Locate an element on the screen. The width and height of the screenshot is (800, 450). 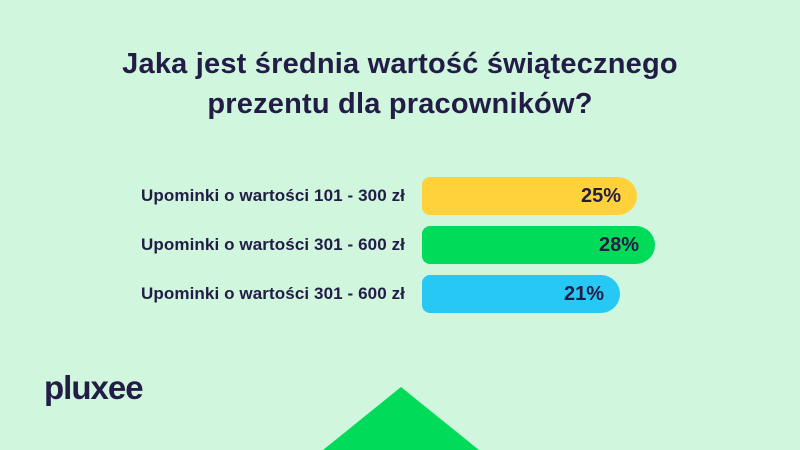
chart-title-line2: prezentu dla pracowników? is located at coordinates (400, 104).